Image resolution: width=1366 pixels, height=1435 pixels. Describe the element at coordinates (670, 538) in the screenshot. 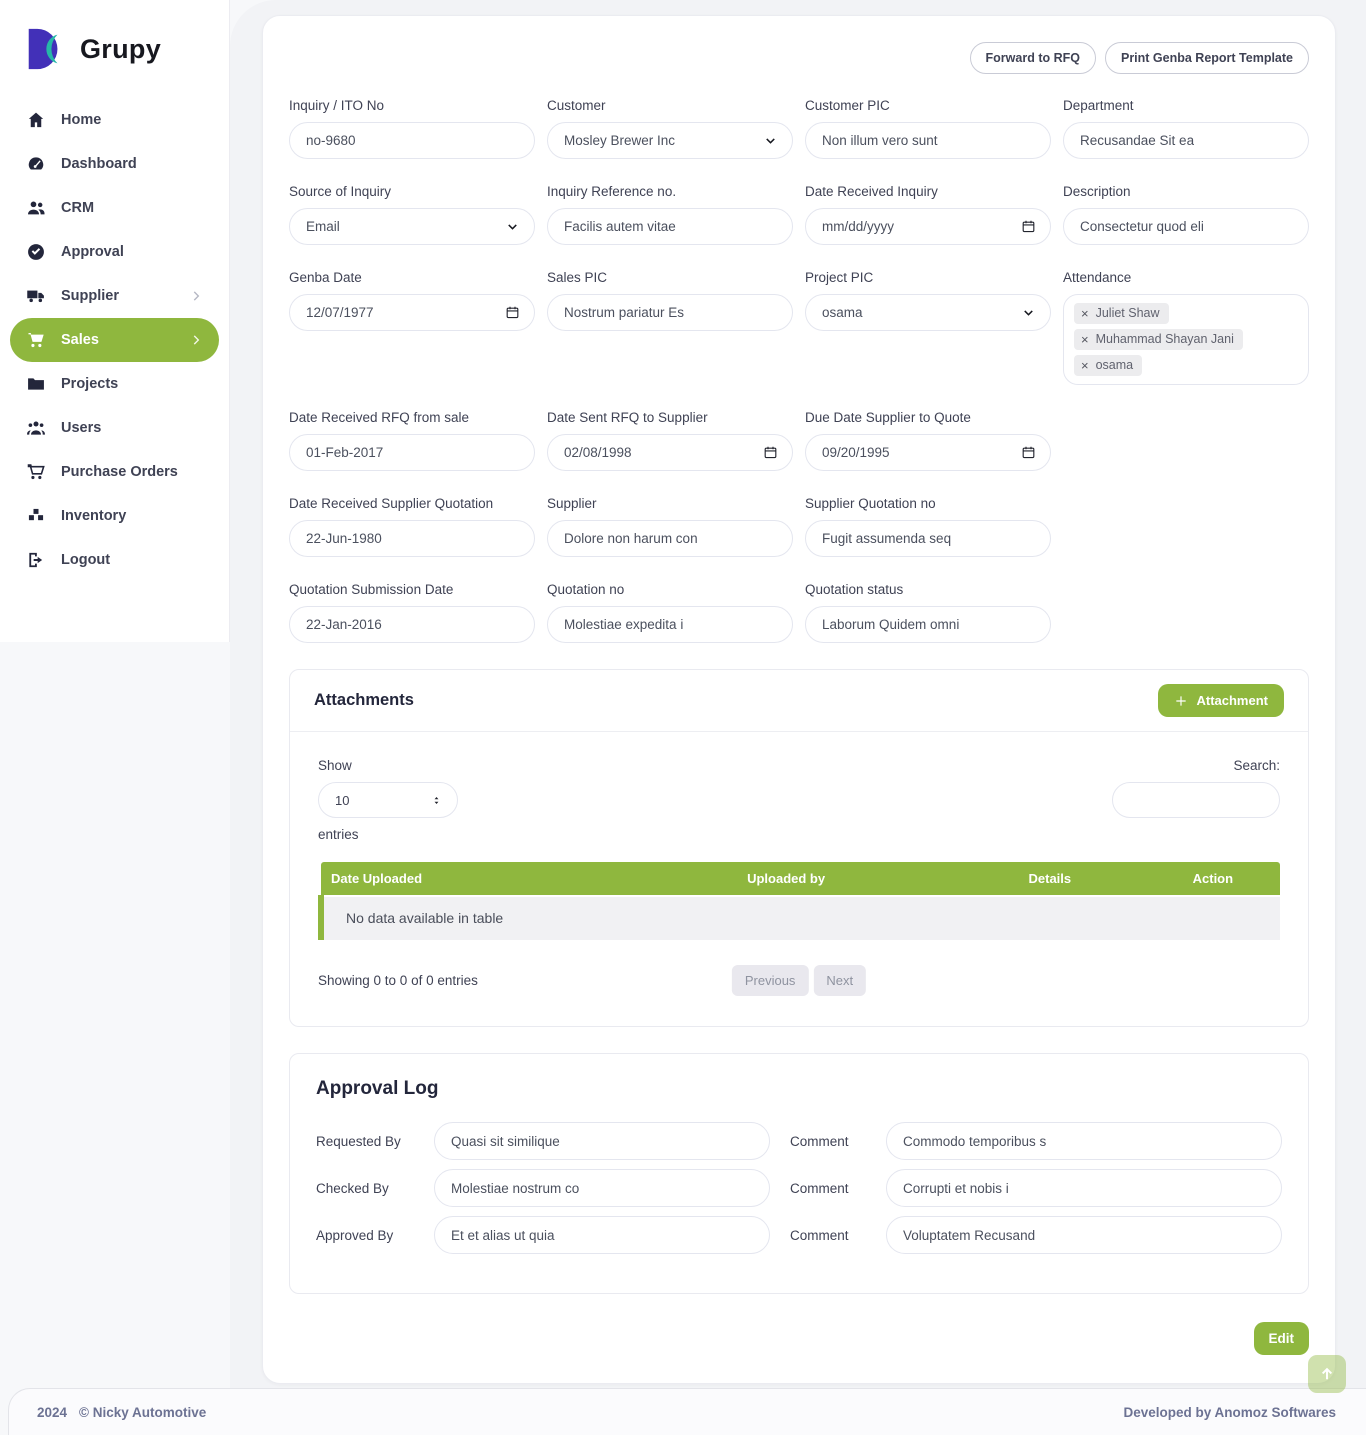

I see `supplier-input: Dolore non harum con` at that location.